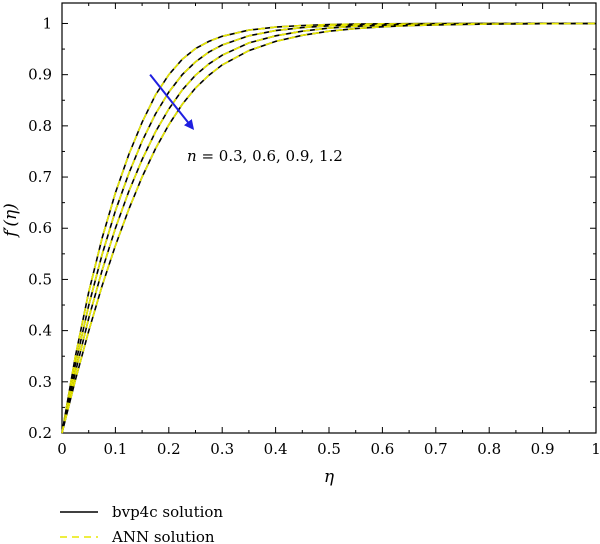 The height and width of the screenshot is (544, 600). I want to click on x-axis-label: η, so click(329, 477).